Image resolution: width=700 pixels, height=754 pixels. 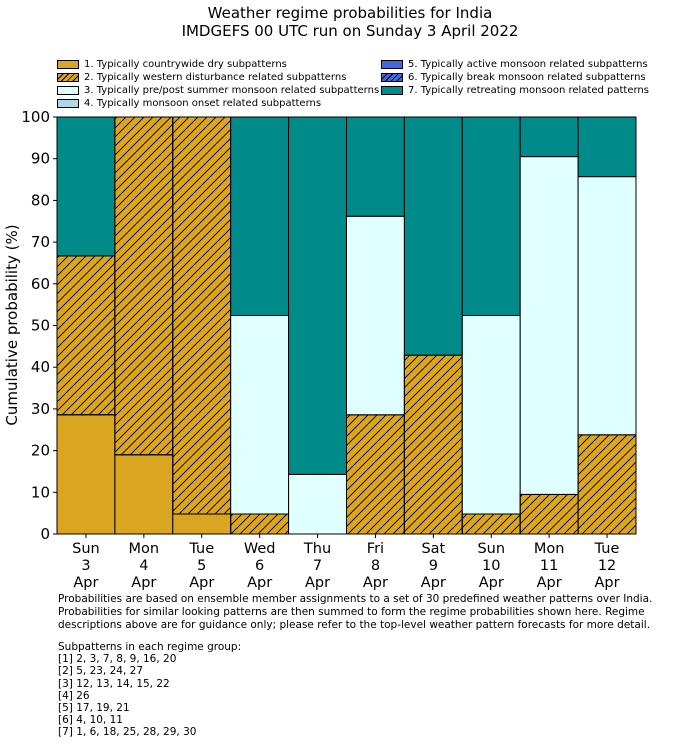 What do you see at coordinates (549, 566) in the screenshot?
I see `x-tick-label: 11` at bounding box center [549, 566].